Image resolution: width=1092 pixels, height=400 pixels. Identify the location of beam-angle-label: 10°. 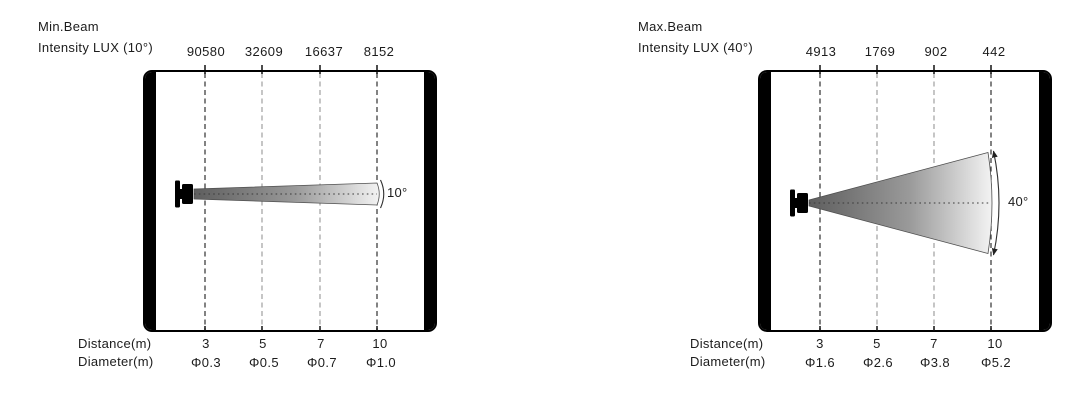
(397, 192).